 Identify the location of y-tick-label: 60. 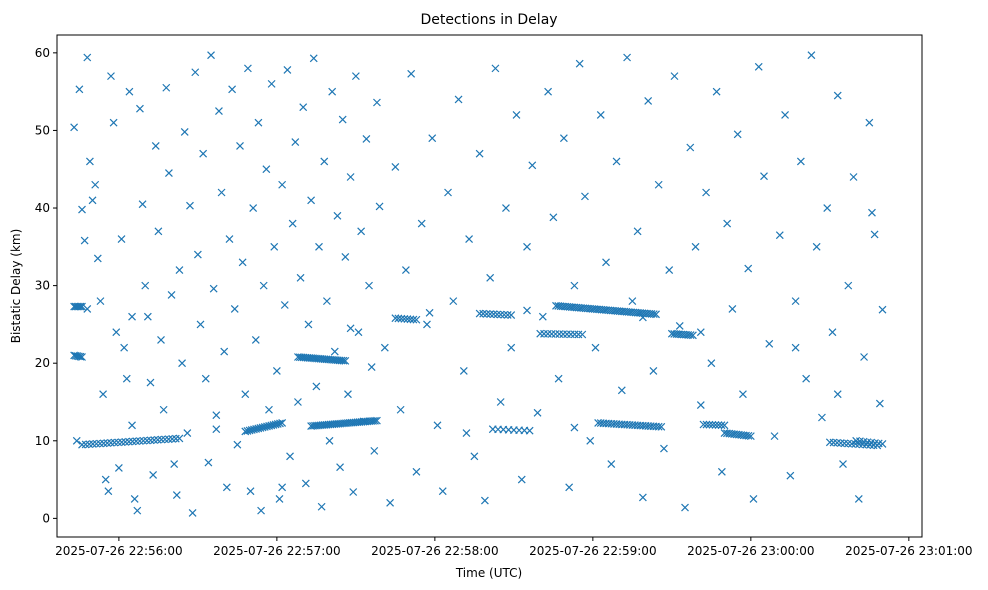
(42, 53).